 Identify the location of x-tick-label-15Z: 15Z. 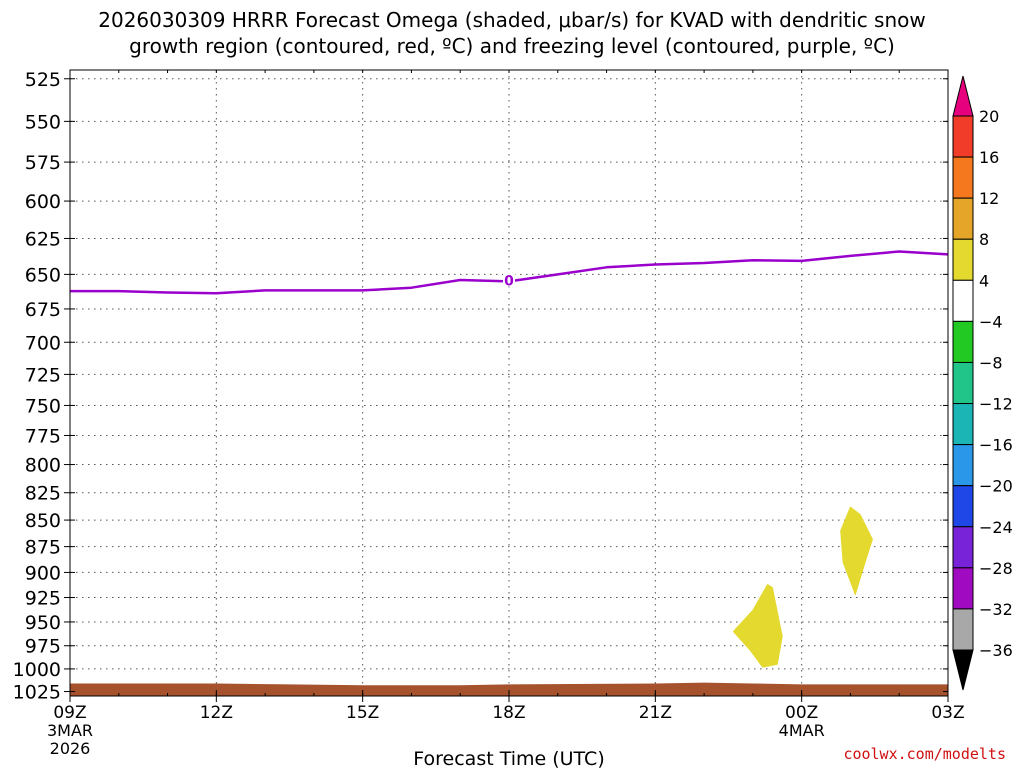
(362, 713).